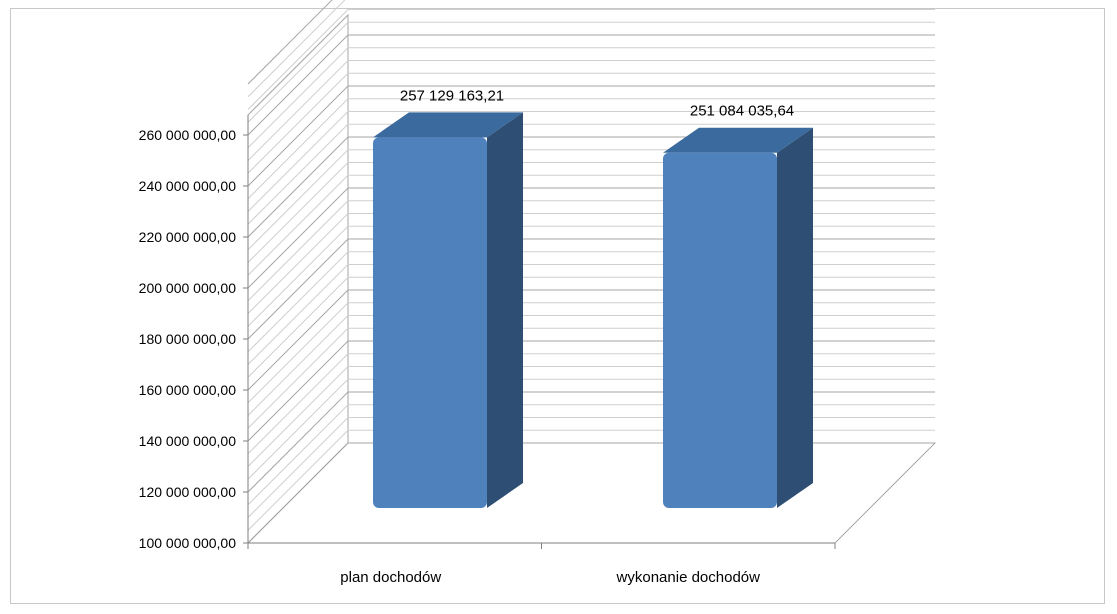 The height and width of the screenshot is (614, 1117). What do you see at coordinates (550, 577) in the screenshot?
I see `x-axis-category-labels: plan dochodów wykonanie dochodów` at bounding box center [550, 577].